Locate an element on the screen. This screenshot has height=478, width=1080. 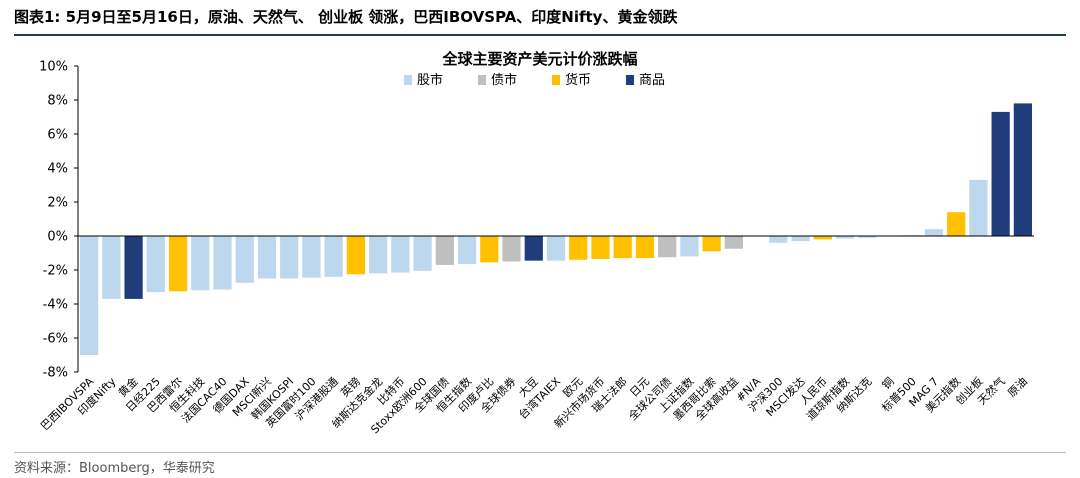
y-axis: 10% 8% 6% 4% 2% 0% -2% -4% -6% -8% is located at coordinates (59, 220).